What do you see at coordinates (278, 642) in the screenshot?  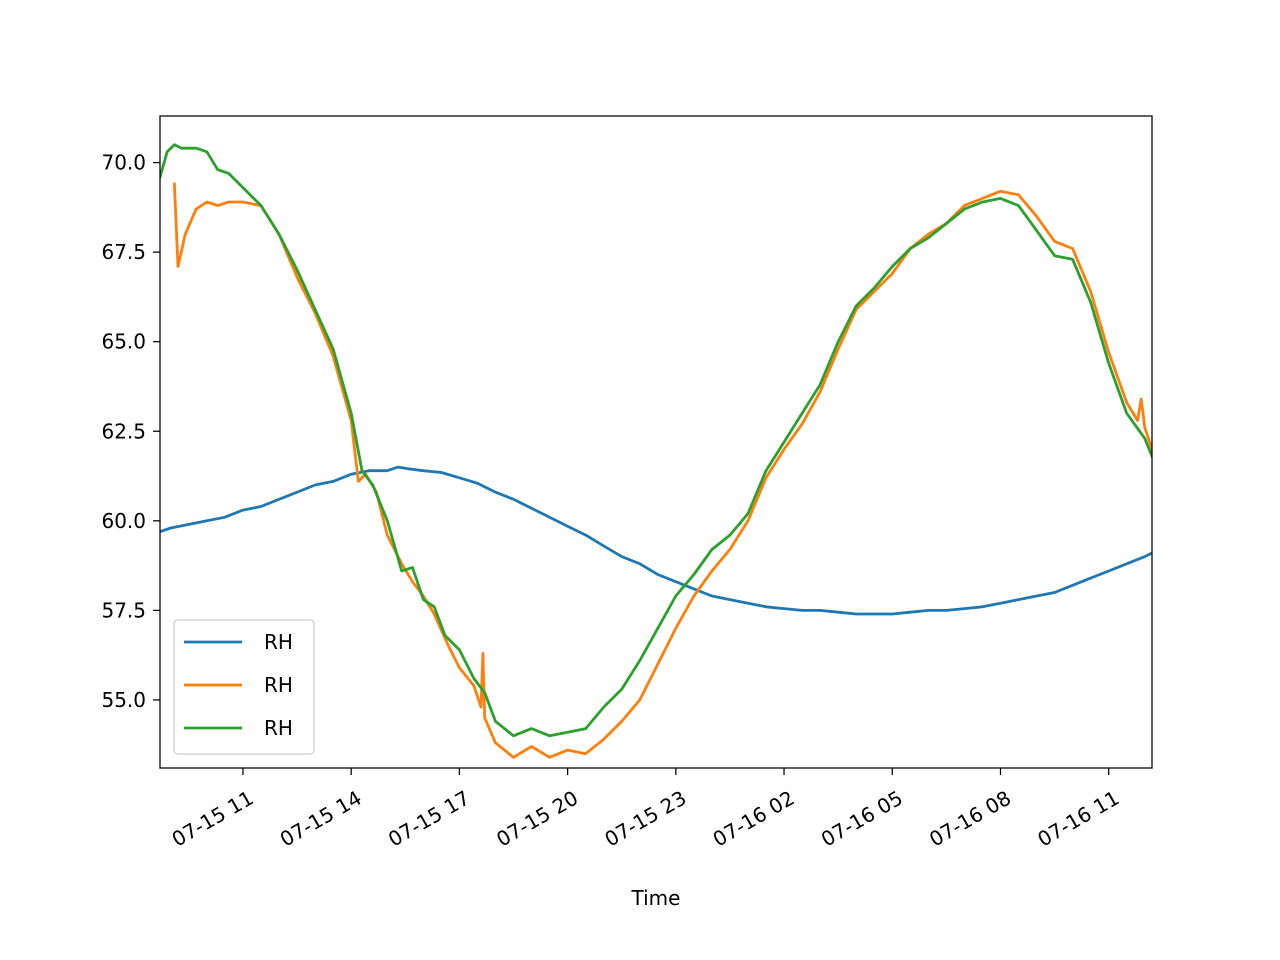 I see `legend-label-1: RH` at bounding box center [278, 642].